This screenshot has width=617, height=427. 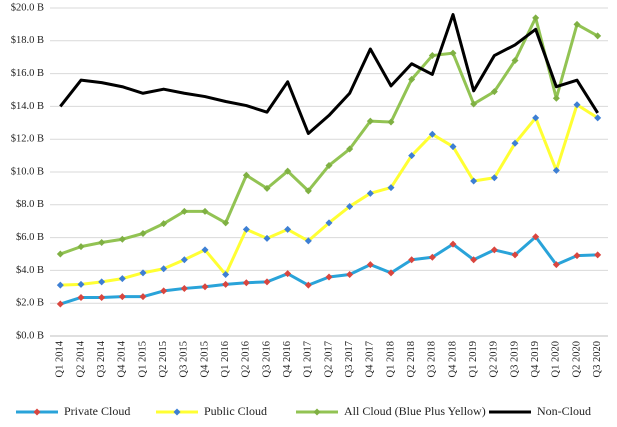 What do you see at coordinates (415, 411) in the screenshot?
I see `legend-label: All Cloud (Blue Plus Yellow)` at bounding box center [415, 411].